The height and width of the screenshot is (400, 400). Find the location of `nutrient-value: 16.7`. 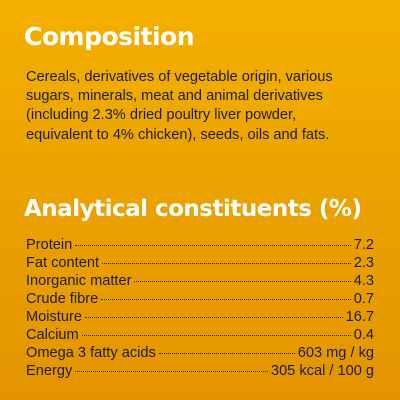

nutrient-value: 16.7 is located at coordinates (360, 317).